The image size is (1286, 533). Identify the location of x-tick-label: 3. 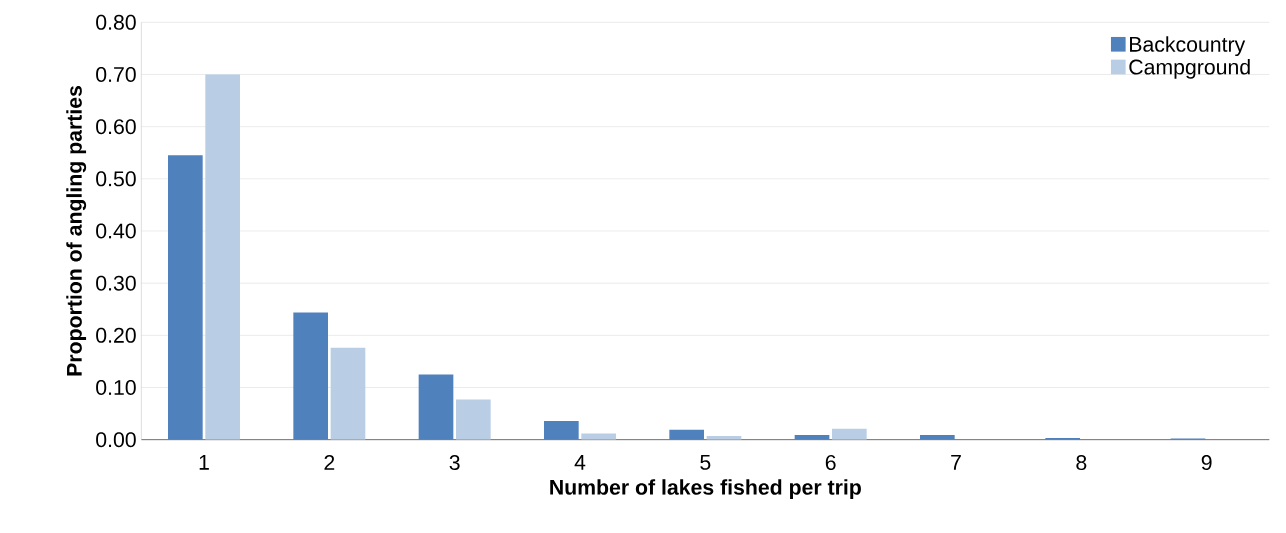
(454, 463).